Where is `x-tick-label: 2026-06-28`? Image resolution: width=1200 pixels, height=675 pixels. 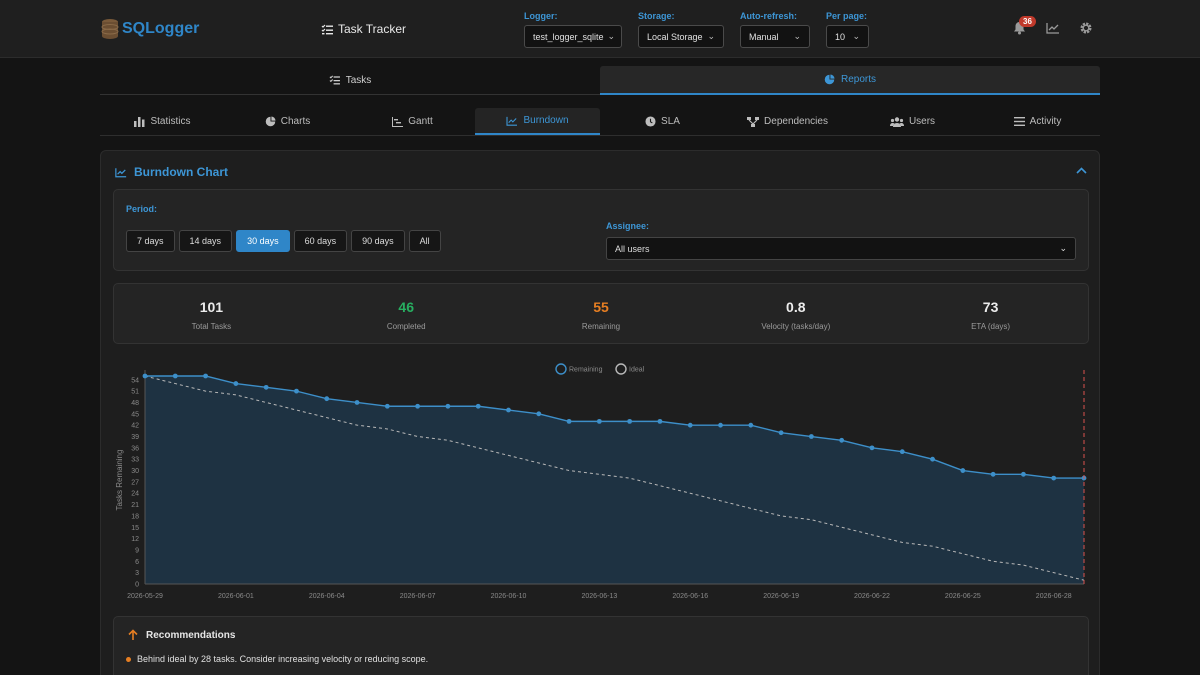
x-tick-label: 2026-06-28 is located at coordinates (1054, 596).